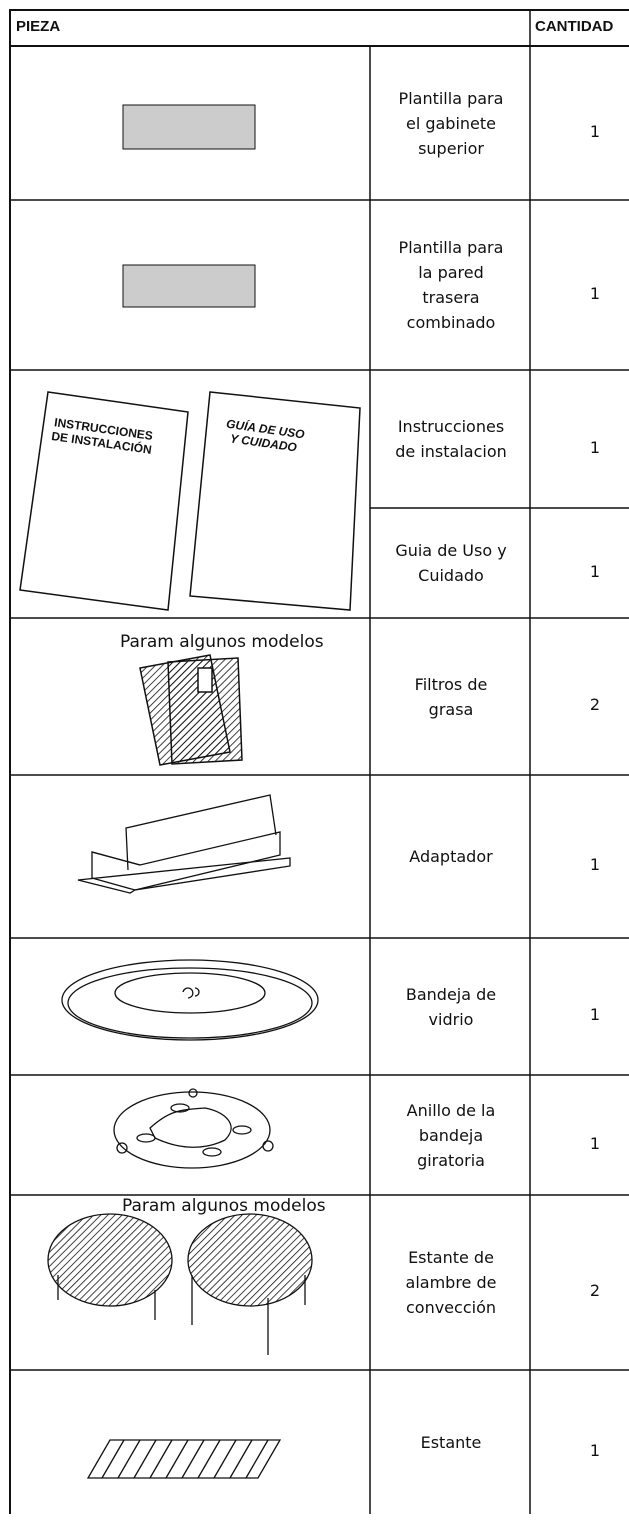 The height and width of the screenshot is (1522, 629). What do you see at coordinates (451, 709) in the screenshot?
I see `description-line: grasa` at bounding box center [451, 709].